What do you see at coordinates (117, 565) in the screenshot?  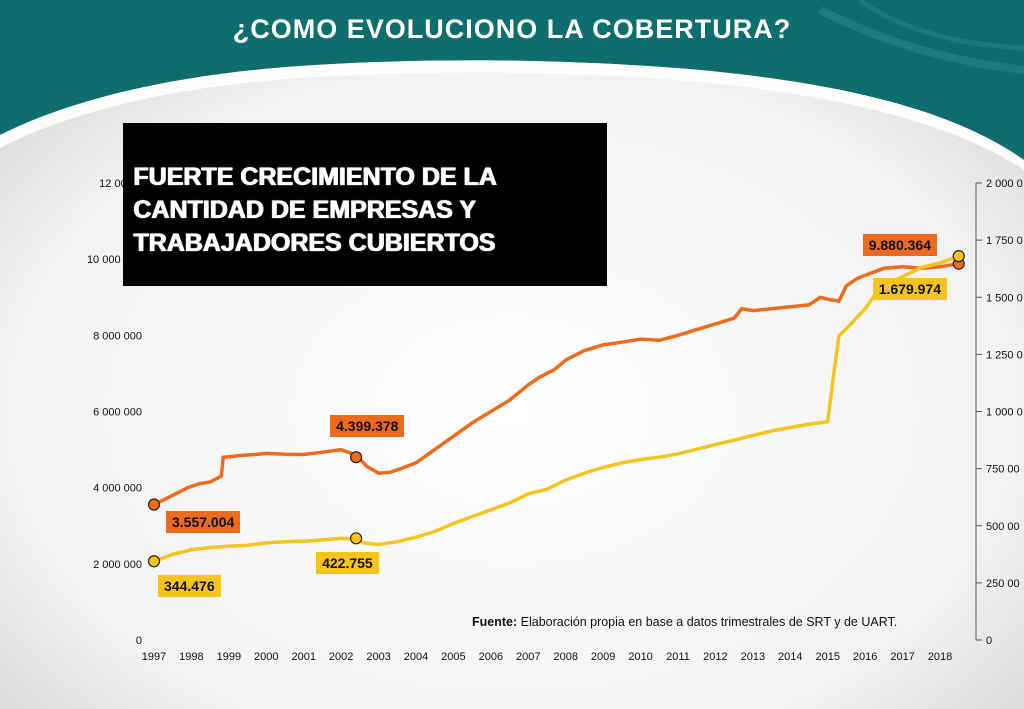 I see `left-axis-tick-label: 2 000 000` at bounding box center [117, 565].